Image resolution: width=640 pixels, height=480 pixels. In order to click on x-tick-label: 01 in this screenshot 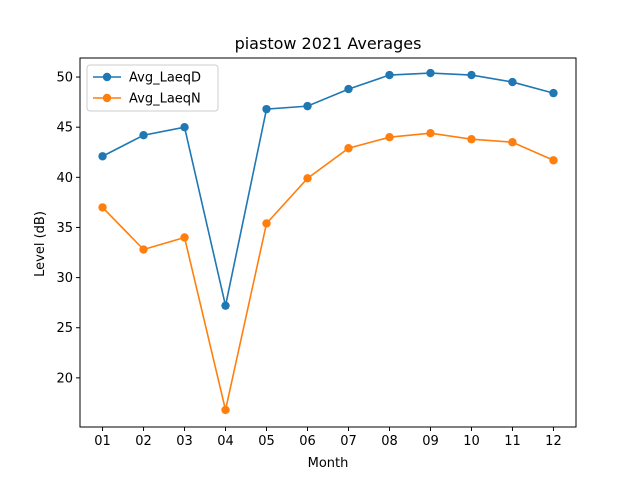, I will do `click(102, 441)`.